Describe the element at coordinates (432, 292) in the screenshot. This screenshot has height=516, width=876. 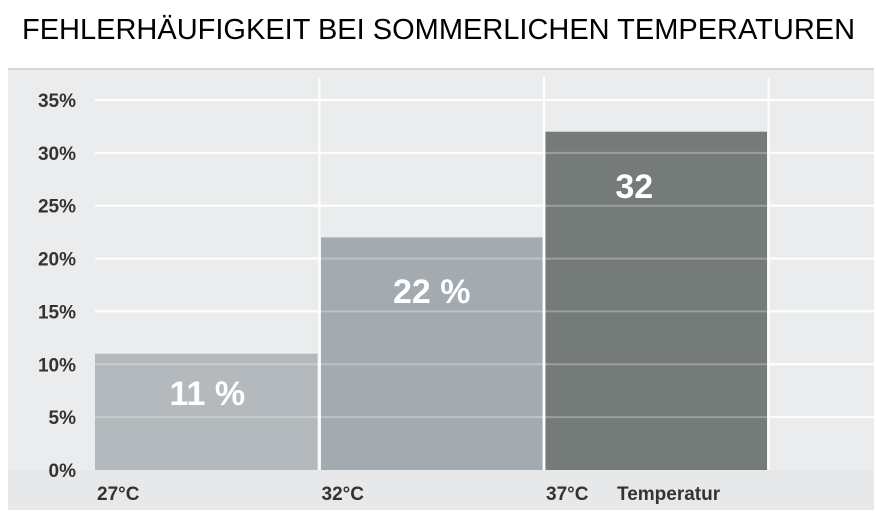
I see `data-label: 22 %` at that location.